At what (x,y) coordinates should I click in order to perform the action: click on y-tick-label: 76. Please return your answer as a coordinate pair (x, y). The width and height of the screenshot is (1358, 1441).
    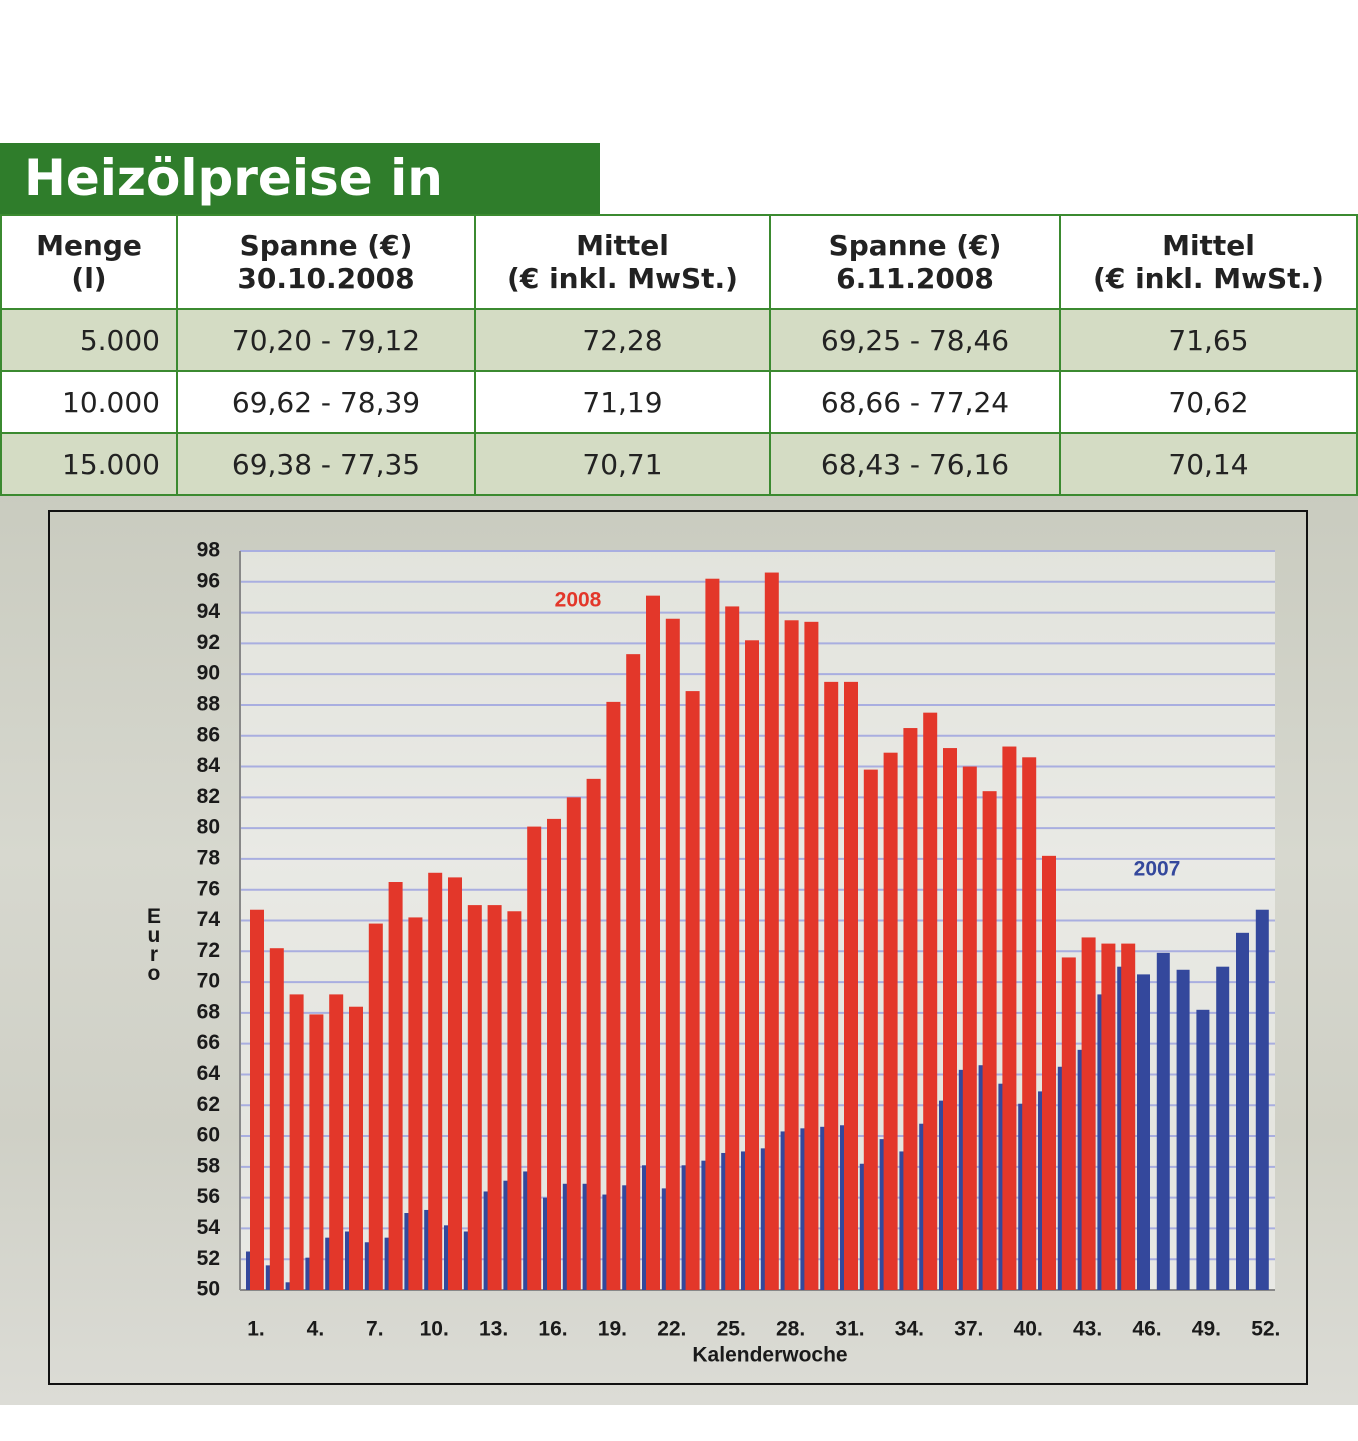
    Looking at the image, I should click on (208, 888).